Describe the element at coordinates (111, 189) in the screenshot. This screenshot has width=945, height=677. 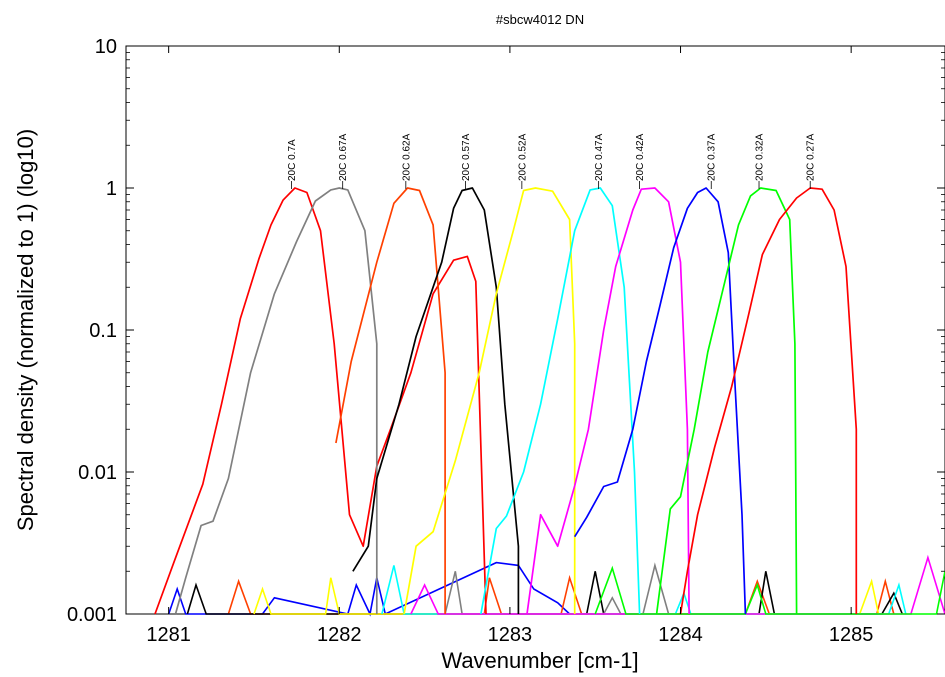
I see `y-tick-label-3: 1` at that location.